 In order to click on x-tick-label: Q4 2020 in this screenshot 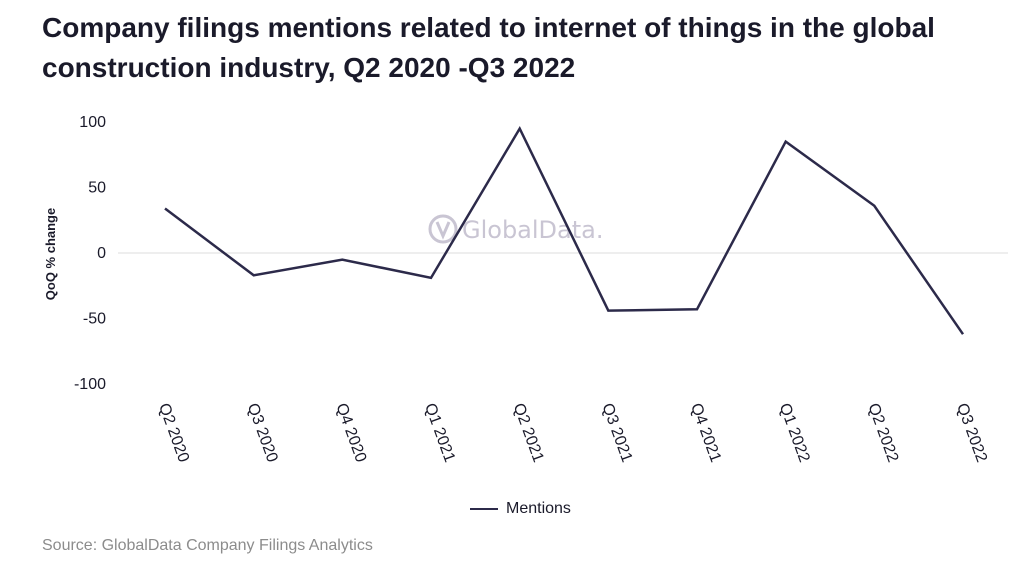, I will do `click(350, 433)`.